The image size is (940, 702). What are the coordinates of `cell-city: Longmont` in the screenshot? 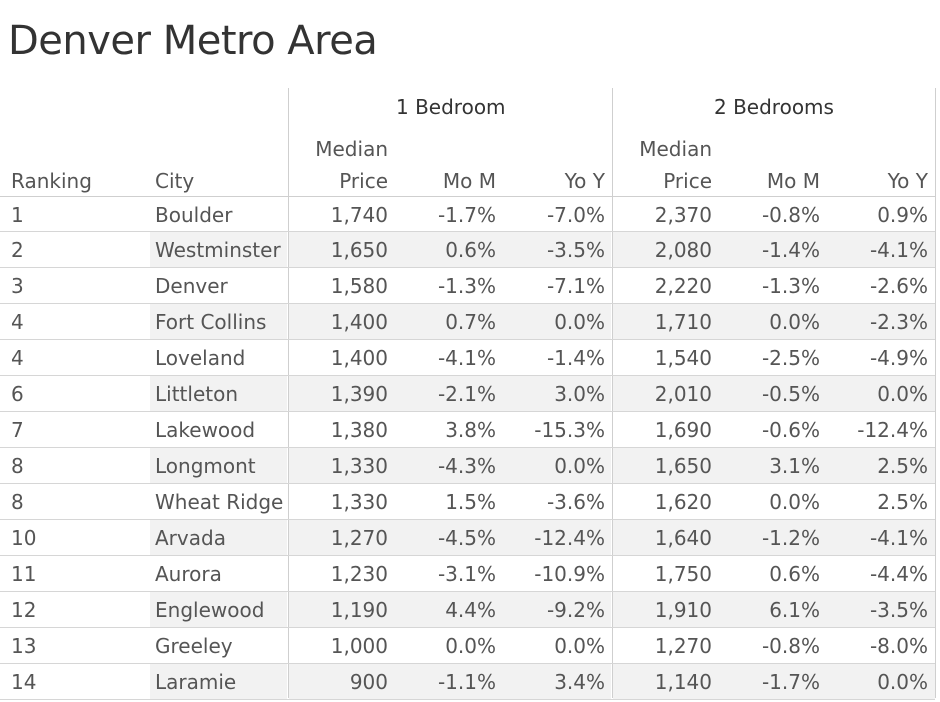 It's located at (205, 466).